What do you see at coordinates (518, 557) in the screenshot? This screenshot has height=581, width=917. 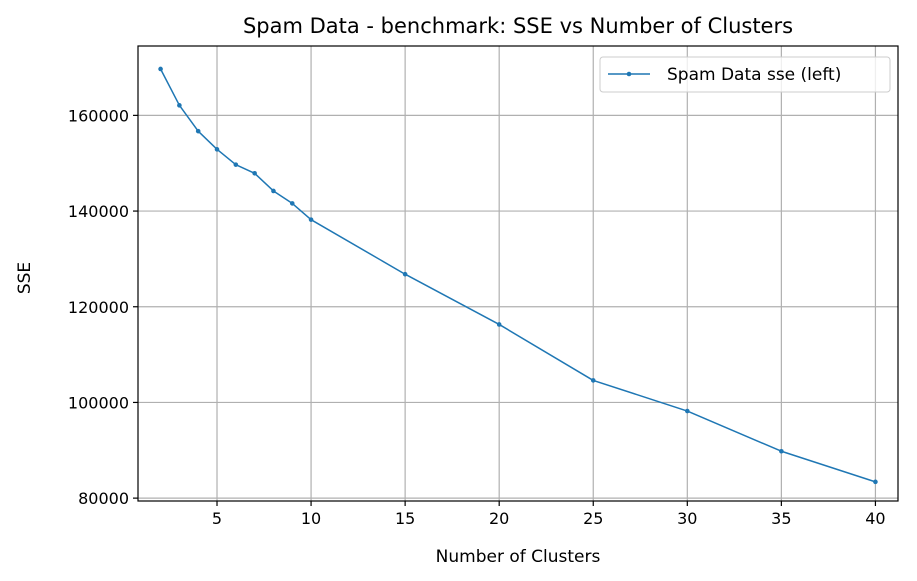 I see `x-axis-label: Number of Clusters` at bounding box center [518, 557].